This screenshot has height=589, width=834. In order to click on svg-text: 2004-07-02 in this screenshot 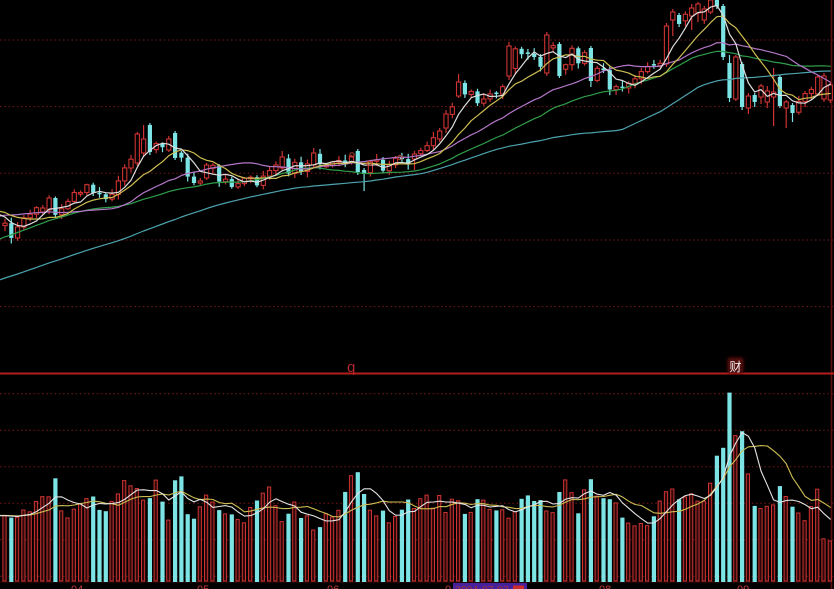, I will do `click(482, 586)`.